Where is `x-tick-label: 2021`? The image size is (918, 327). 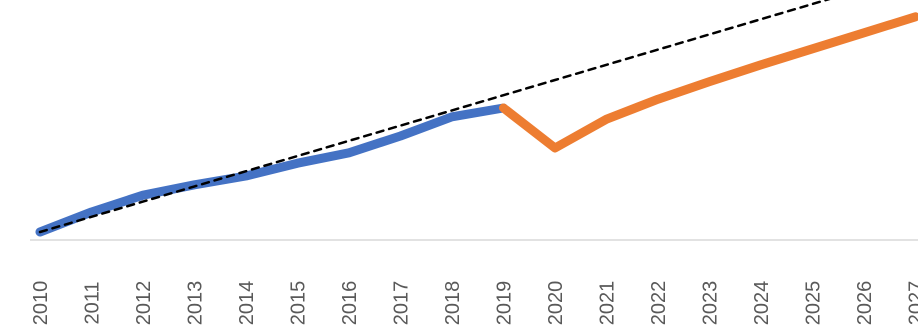 x-tick-label: 2021 is located at coordinates (608, 303).